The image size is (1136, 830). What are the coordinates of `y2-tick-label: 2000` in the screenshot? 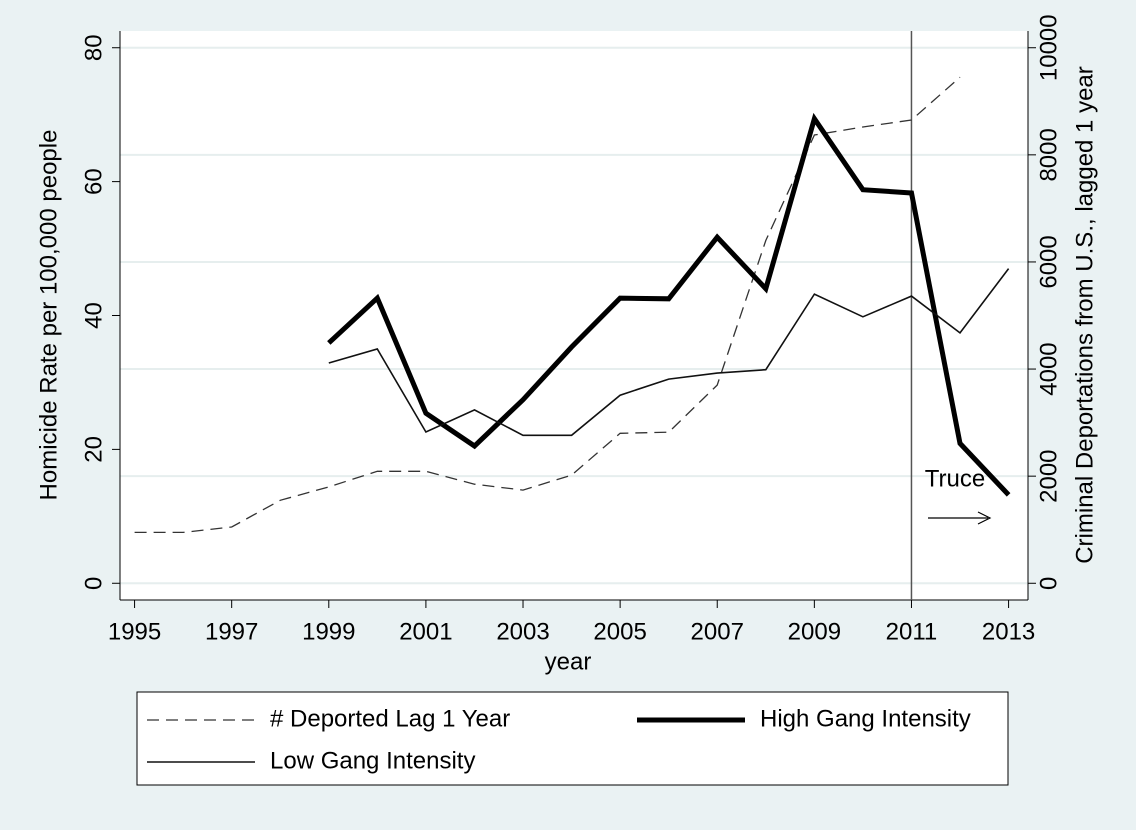 It's located at (1048, 475).